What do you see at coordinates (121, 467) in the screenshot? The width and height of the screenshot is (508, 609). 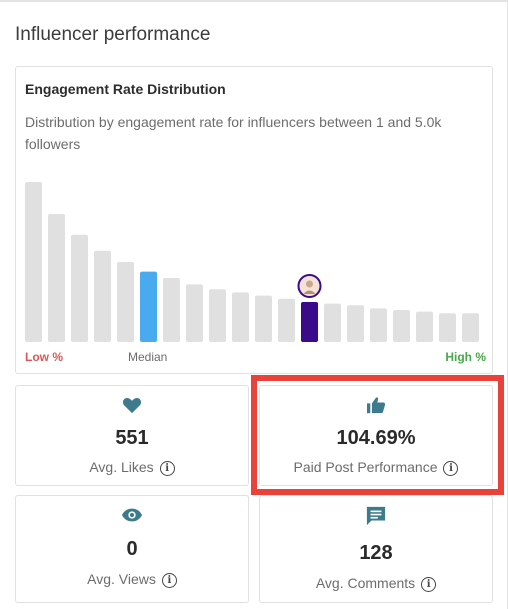 I see `avg-likes-label: Avg. Likes` at bounding box center [121, 467].